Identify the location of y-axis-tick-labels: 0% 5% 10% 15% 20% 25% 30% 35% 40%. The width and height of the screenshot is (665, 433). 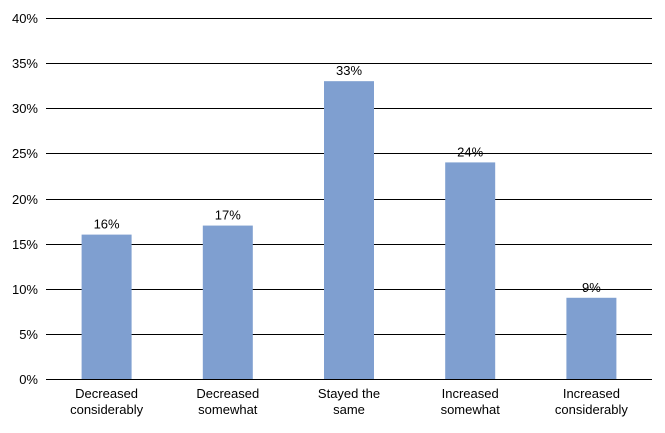
(25, 199).